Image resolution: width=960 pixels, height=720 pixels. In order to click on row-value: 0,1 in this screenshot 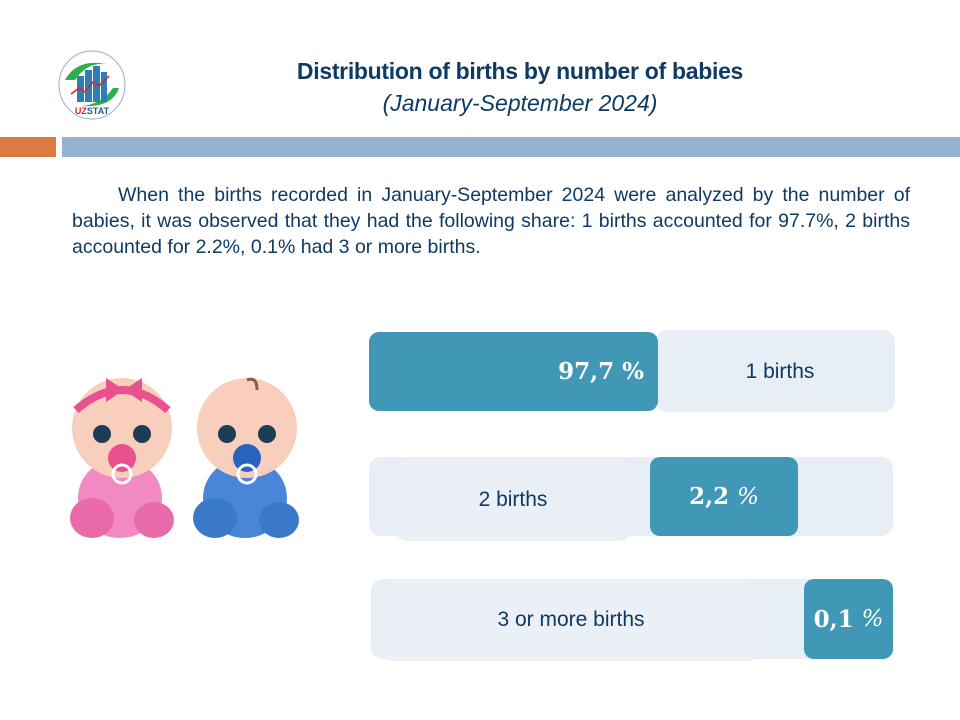, I will do `click(833, 619)`.